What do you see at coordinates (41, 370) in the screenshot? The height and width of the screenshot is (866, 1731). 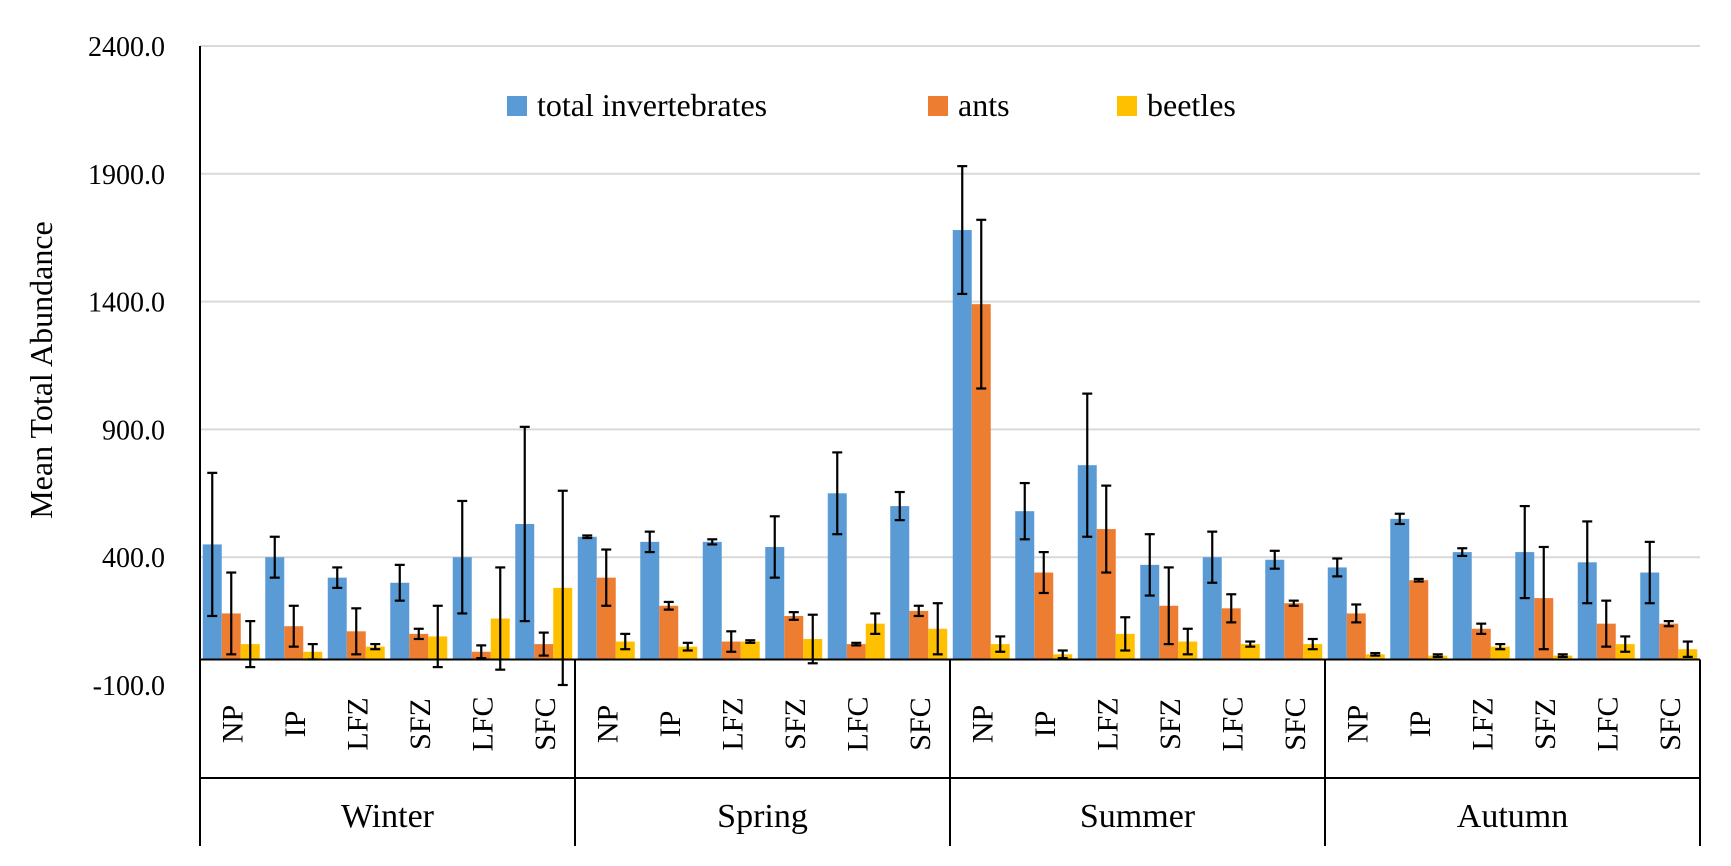 I see `y-axis-title: Mean Total Abundance` at bounding box center [41, 370].